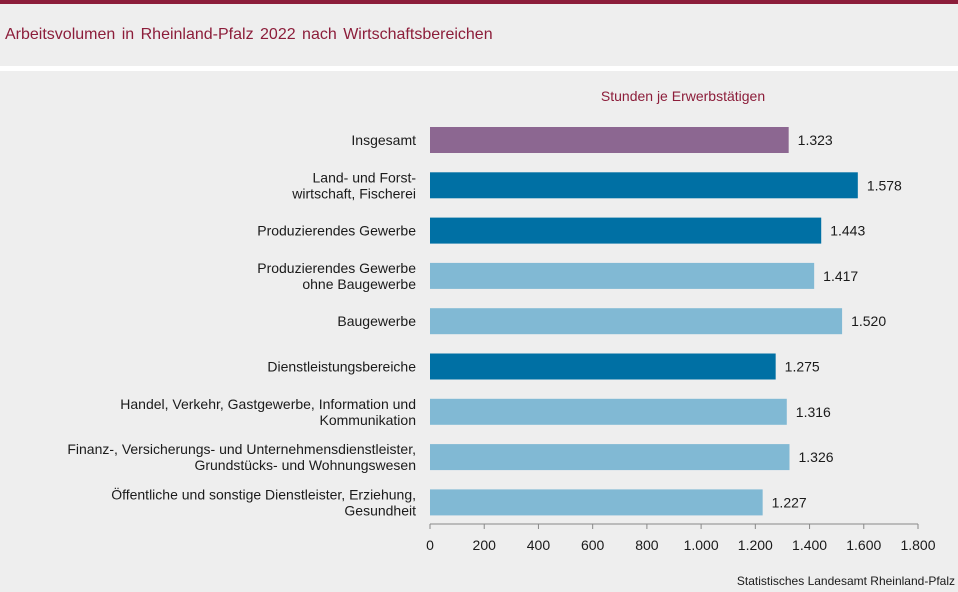 The width and height of the screenshot is (958, 592). Describe the element at coordinates (789, 502) in the screenshot. I see `value-label-8: 1.227` at that location.